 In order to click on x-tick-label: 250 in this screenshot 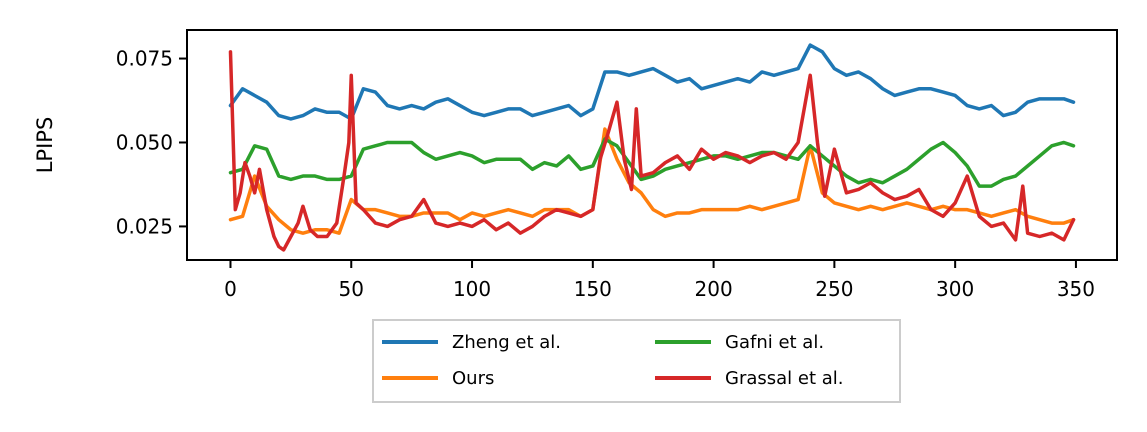, I will do `click(834, 289)`.